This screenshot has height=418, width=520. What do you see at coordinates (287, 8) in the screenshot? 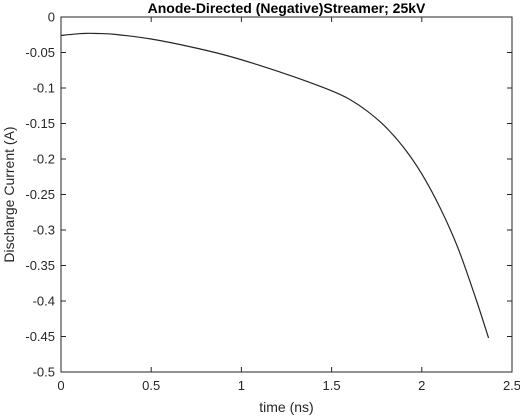
I see `chart-title: Anode-Directed (Negative)Streamer; 25kV` at bounding box center [287, 8].